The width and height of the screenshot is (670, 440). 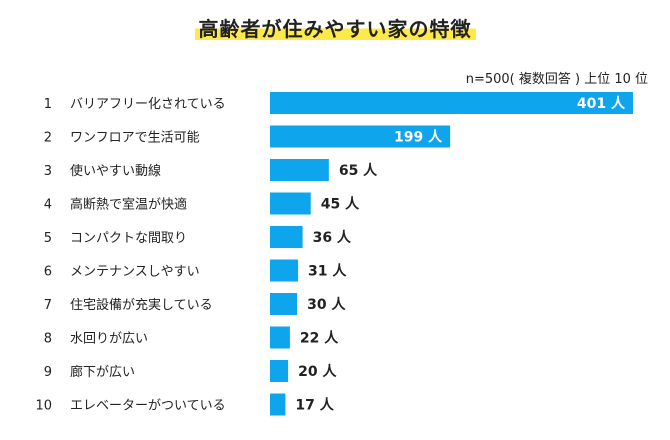 I want to click on sample-note: n=500( 複数回答 ) 上位 10 位, so click(x=556, y=79).